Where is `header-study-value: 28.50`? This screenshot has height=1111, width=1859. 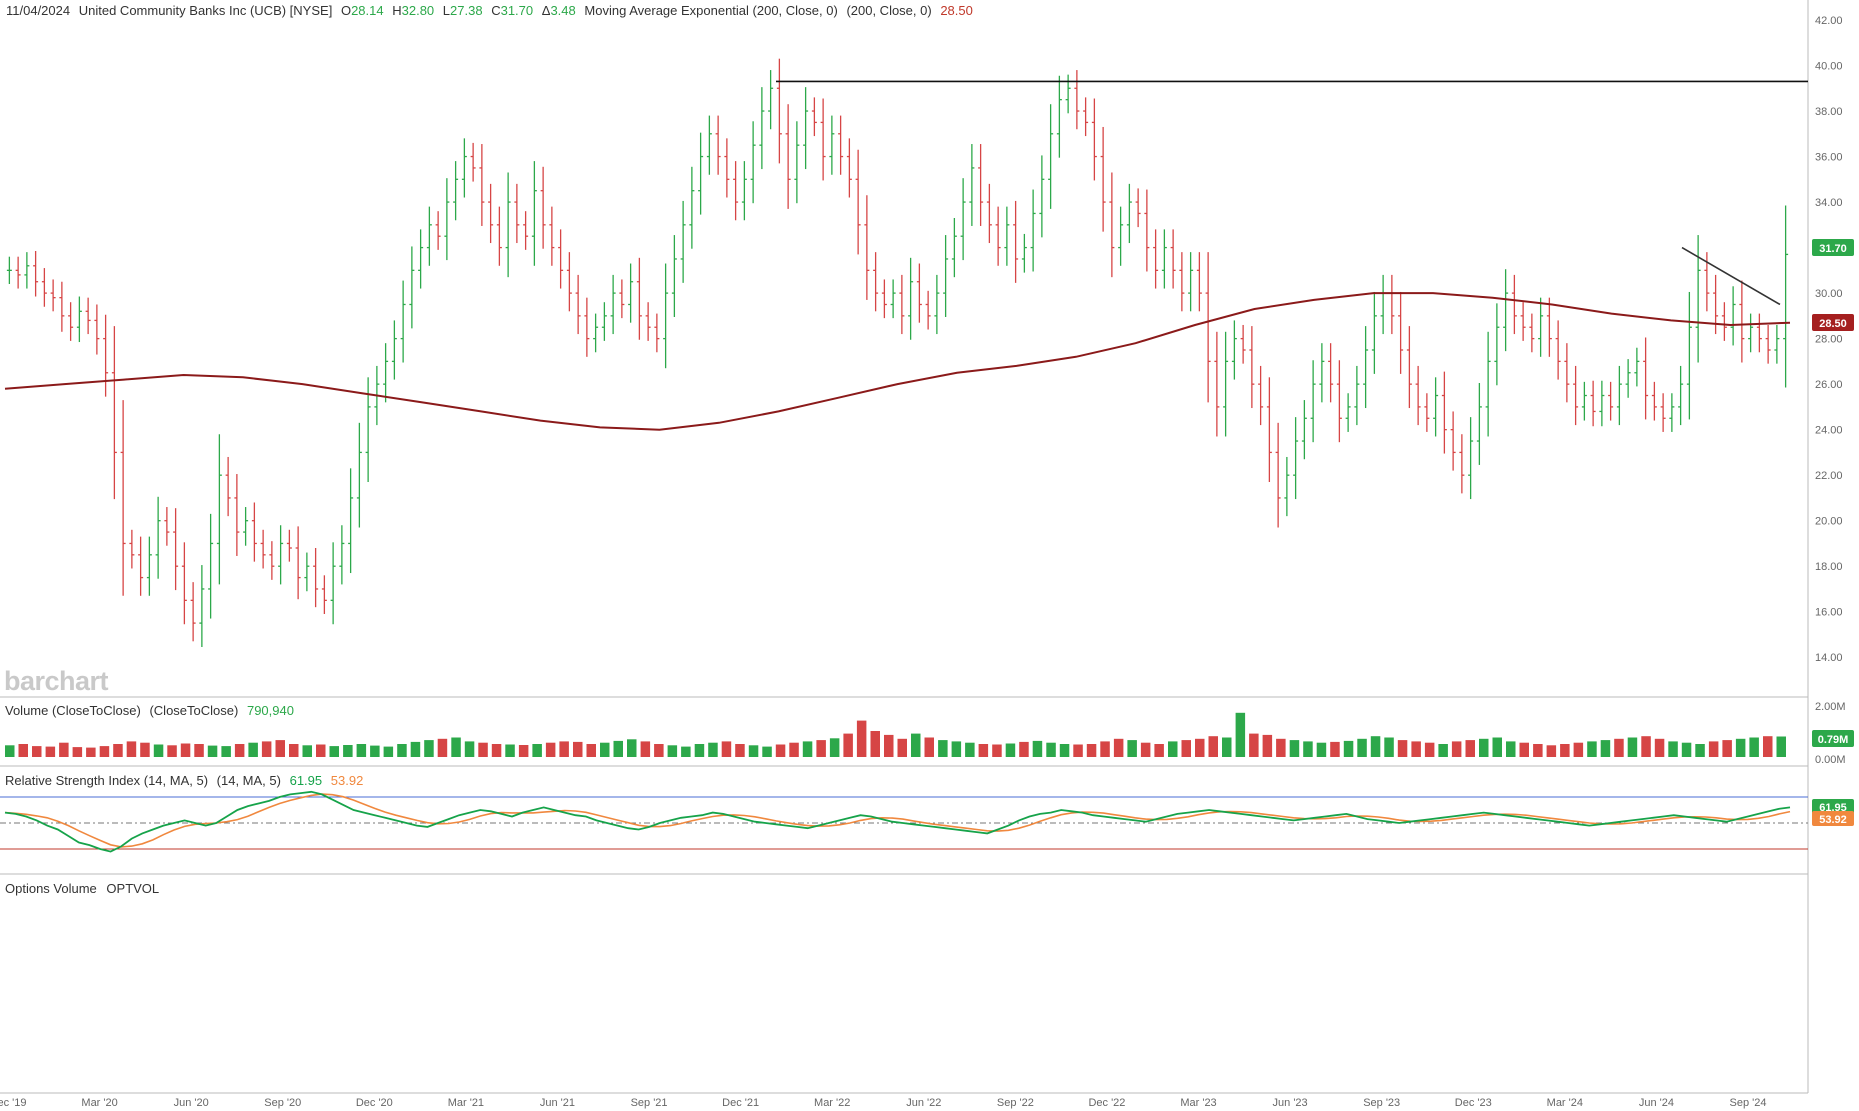 header-study-value: 28.50 is located at coordinates (956, 10).